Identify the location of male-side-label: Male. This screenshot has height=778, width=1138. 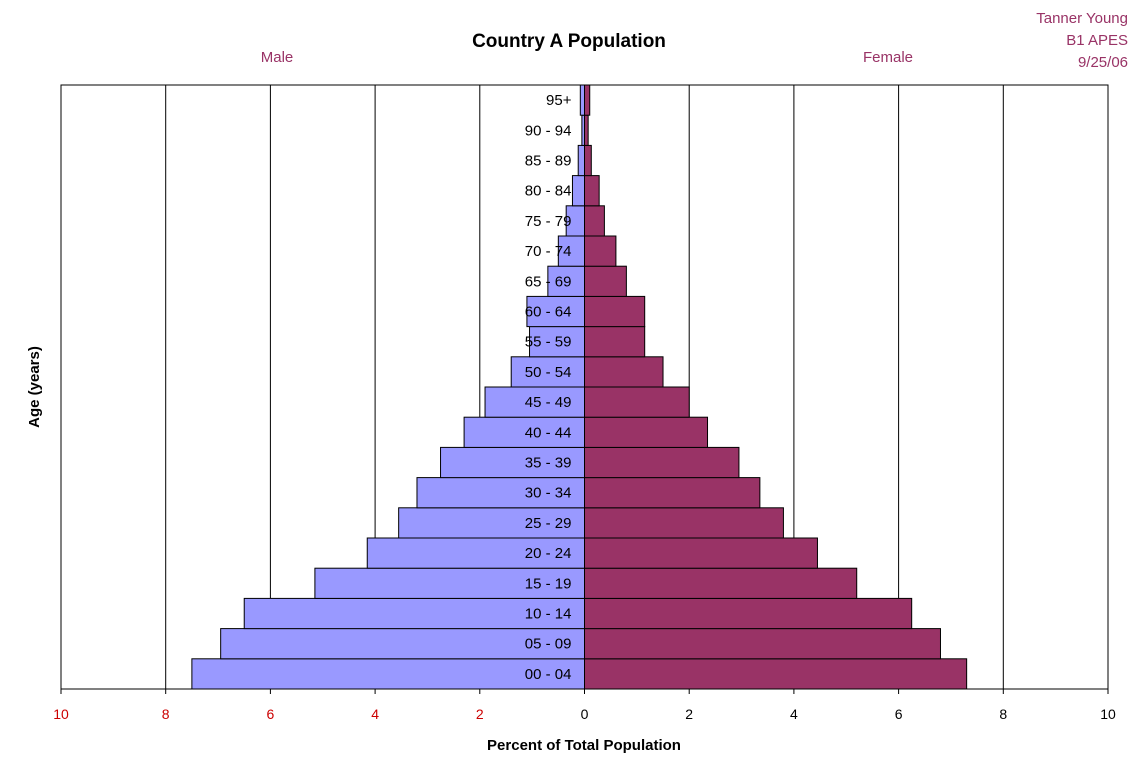
(277, 57).